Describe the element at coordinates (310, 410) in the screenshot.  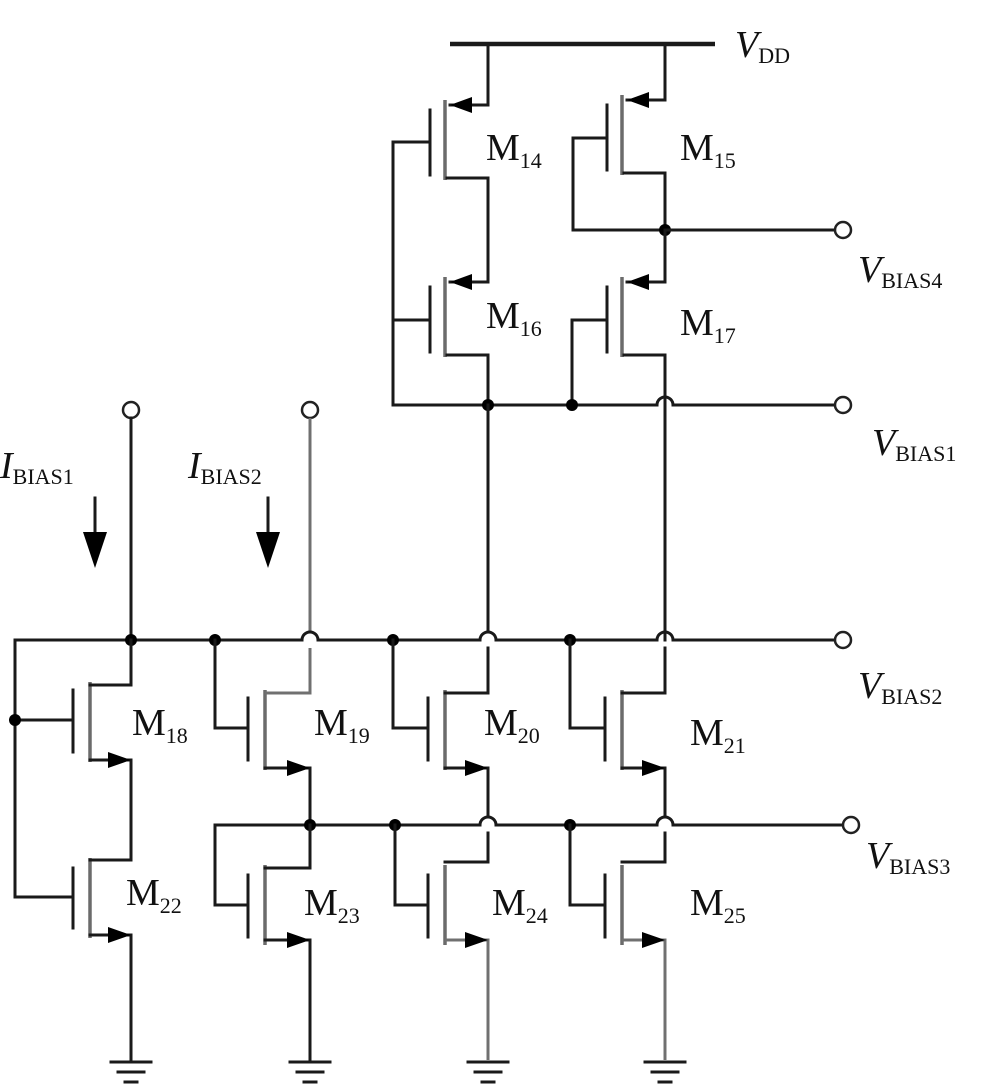
I see `ibias2-terminal` at that location.